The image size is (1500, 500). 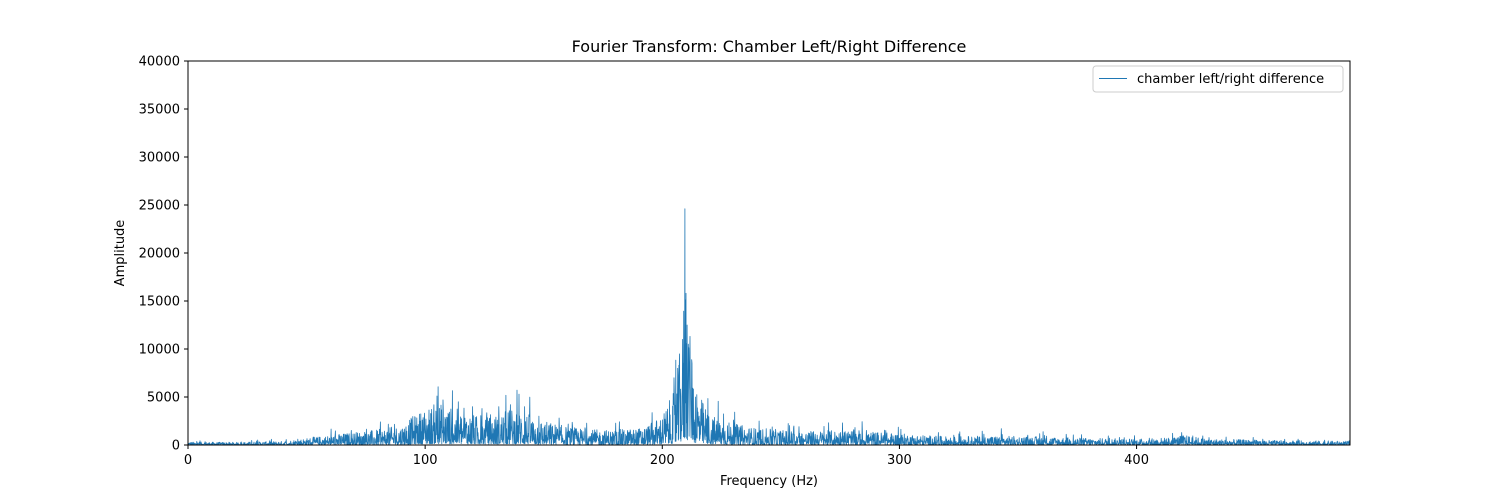 What do you see at coordinates (159, 254) in the screenshot?
I see `y-tick-label: 20000` at bounding box center [159, 254].